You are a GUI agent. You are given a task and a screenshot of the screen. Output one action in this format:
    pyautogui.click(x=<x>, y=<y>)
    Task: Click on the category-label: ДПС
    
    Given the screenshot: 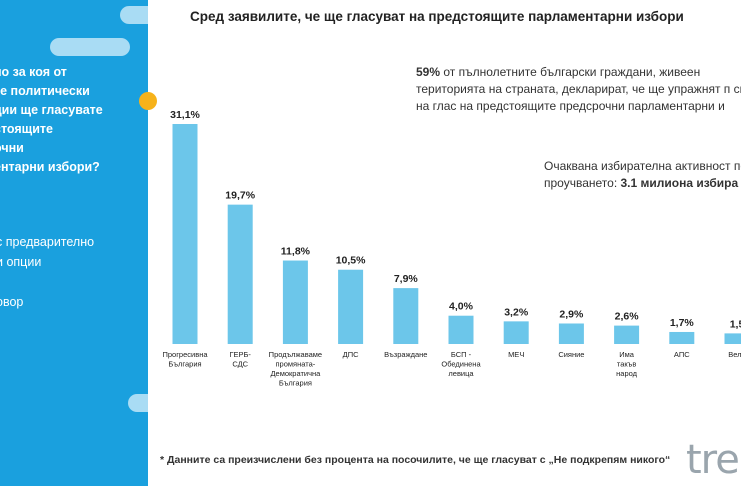 What is the action you would take?
    pyautogui.click(x=351, y=354)
    